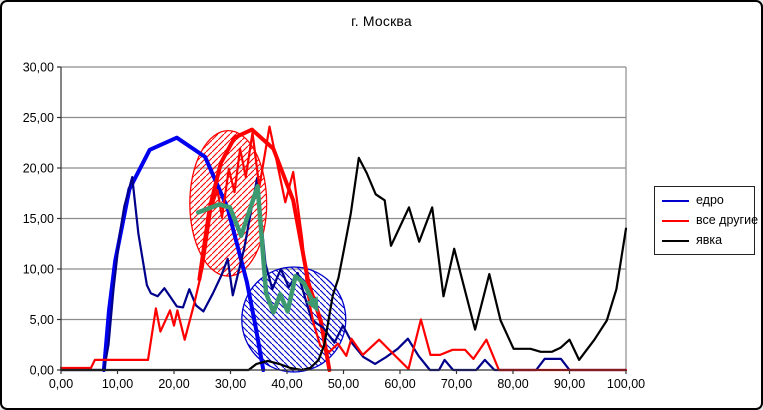  Describe the element at coordinates (286, 384) in the screenshot. I see `x-tick-label: 40,00` at that location.